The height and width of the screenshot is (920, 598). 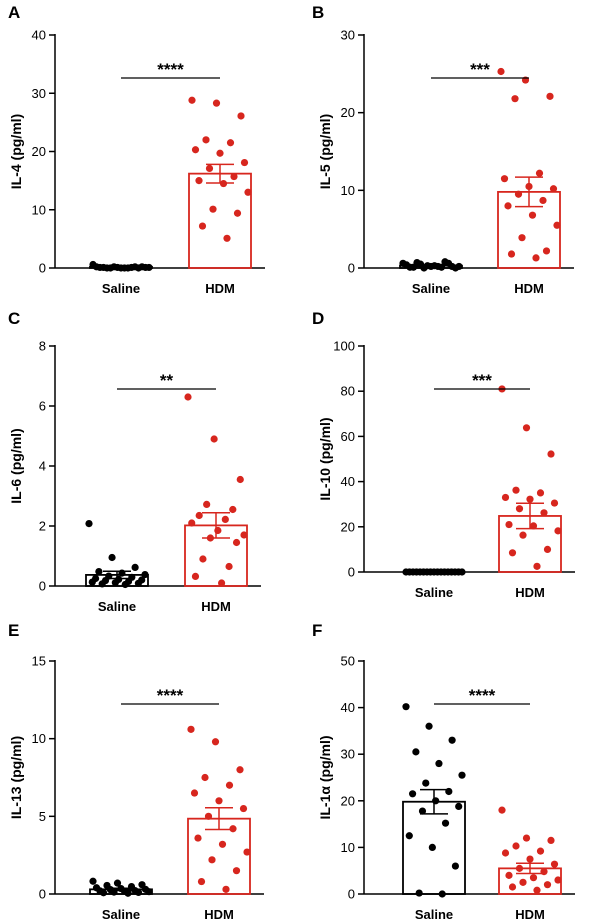 I want to click on y-axis-label: IL-5 (pg/ml), so click(x=325, y=151).